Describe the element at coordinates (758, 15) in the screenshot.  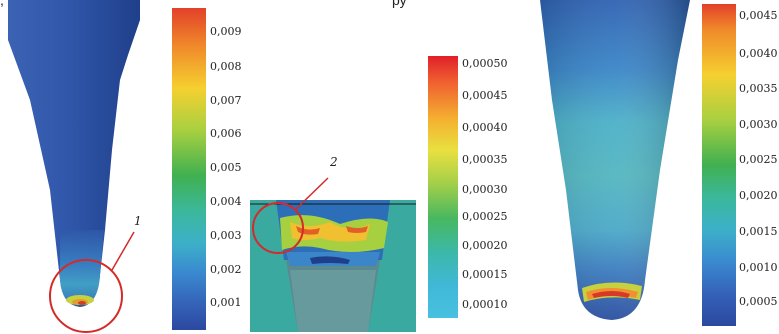
I see `tick-right-0: 0,0045` at that location.